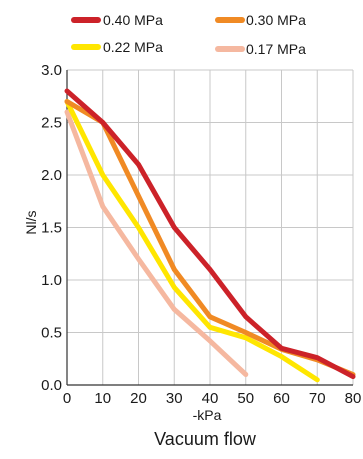 The width and height of the screenshot is (363, 459). Describe the element at coordinates (133, 47) in the screenshot. I see `legend-label: 0.22 MPa` at that location.